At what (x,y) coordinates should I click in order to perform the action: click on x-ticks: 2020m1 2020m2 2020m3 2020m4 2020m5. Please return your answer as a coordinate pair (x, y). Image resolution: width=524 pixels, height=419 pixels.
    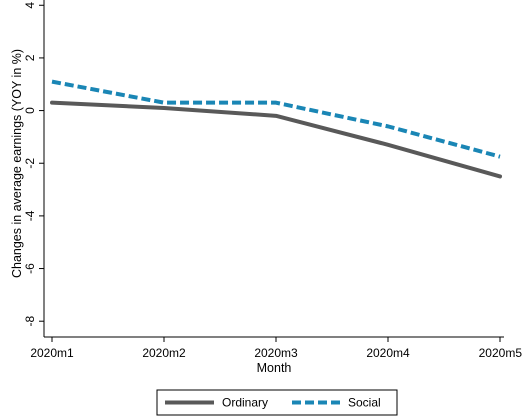
    Looking at the image, I should click on (276, 348).